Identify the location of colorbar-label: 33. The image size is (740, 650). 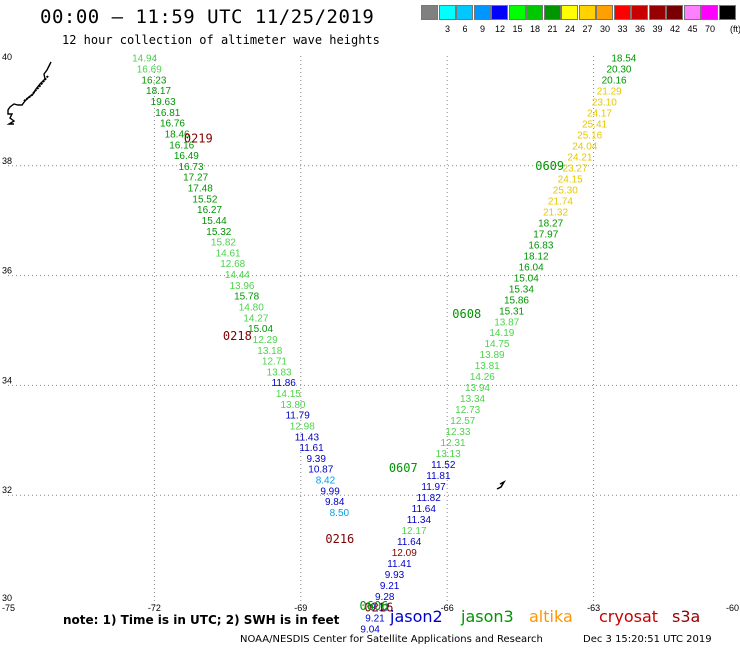
(622, 29).